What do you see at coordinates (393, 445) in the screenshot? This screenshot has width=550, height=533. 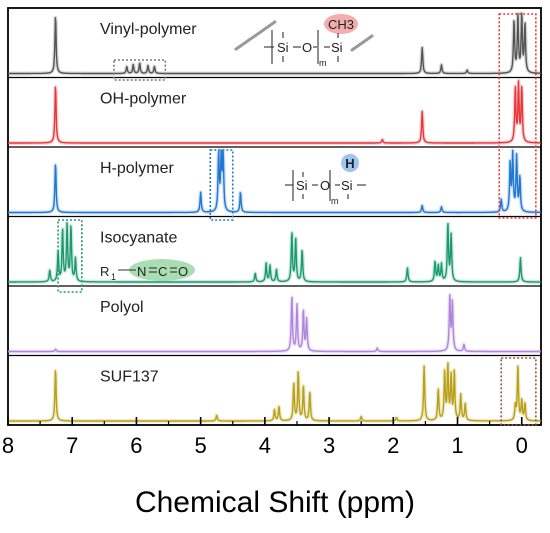 I see `x-tick-label: 2` at bounding box center [393, 445].